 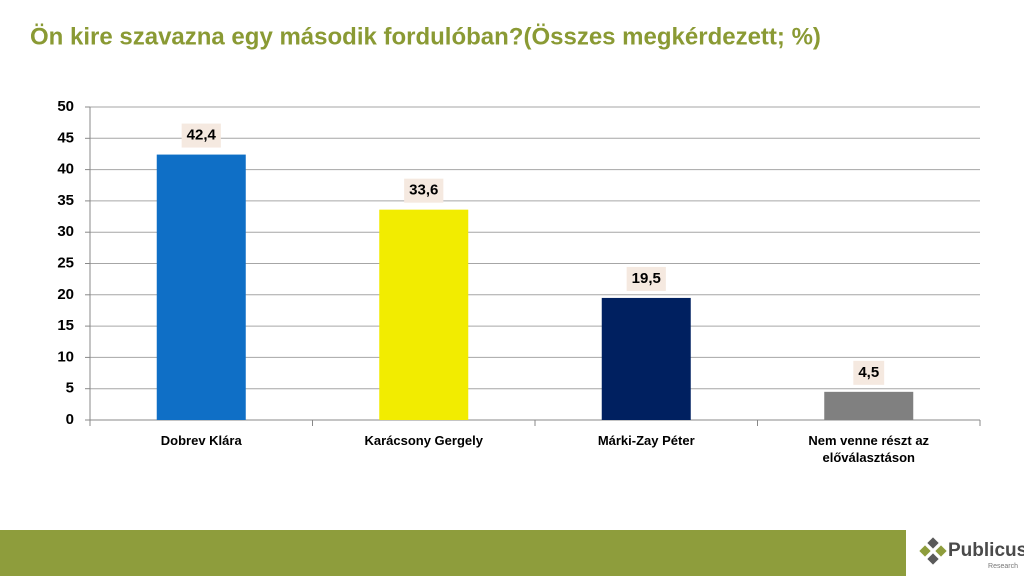 What do you see at coordinates (70, 419) in the screenshot?
I see `y-tick-label: 0` at bounding box center [70, 419].